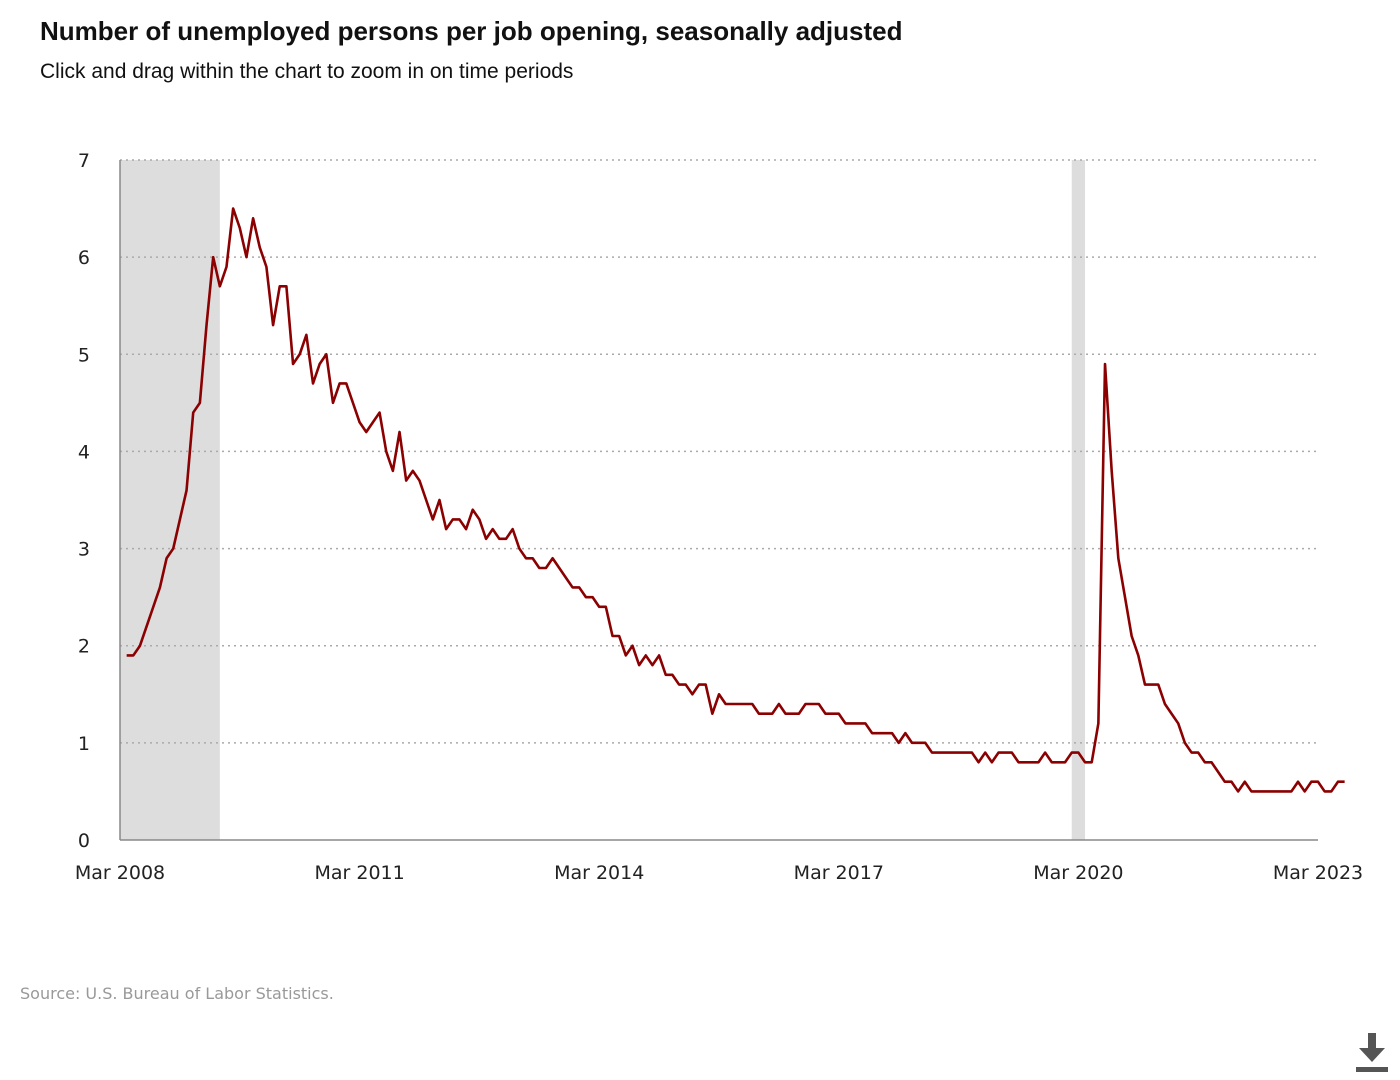 The image size is (1400, 1080). I want to click on x-tick-label: Mar 2017, so click(839, 873).